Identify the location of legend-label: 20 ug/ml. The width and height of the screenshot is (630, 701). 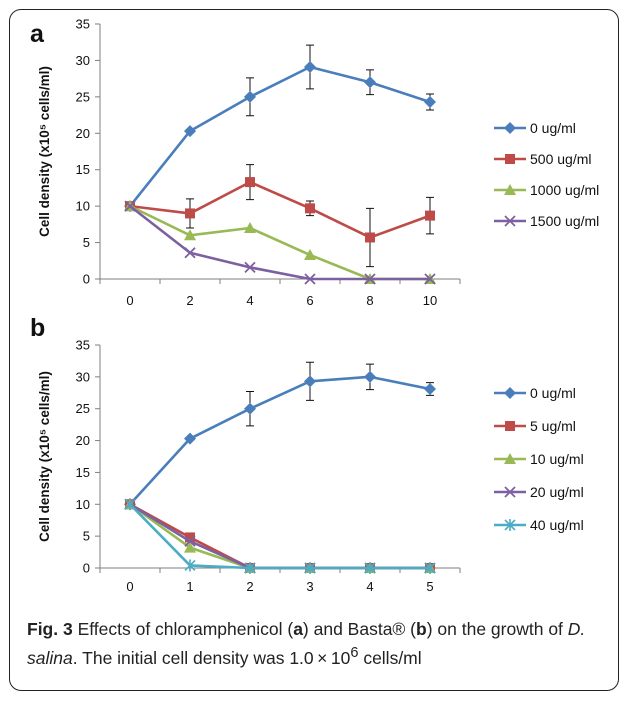
(557, 492).